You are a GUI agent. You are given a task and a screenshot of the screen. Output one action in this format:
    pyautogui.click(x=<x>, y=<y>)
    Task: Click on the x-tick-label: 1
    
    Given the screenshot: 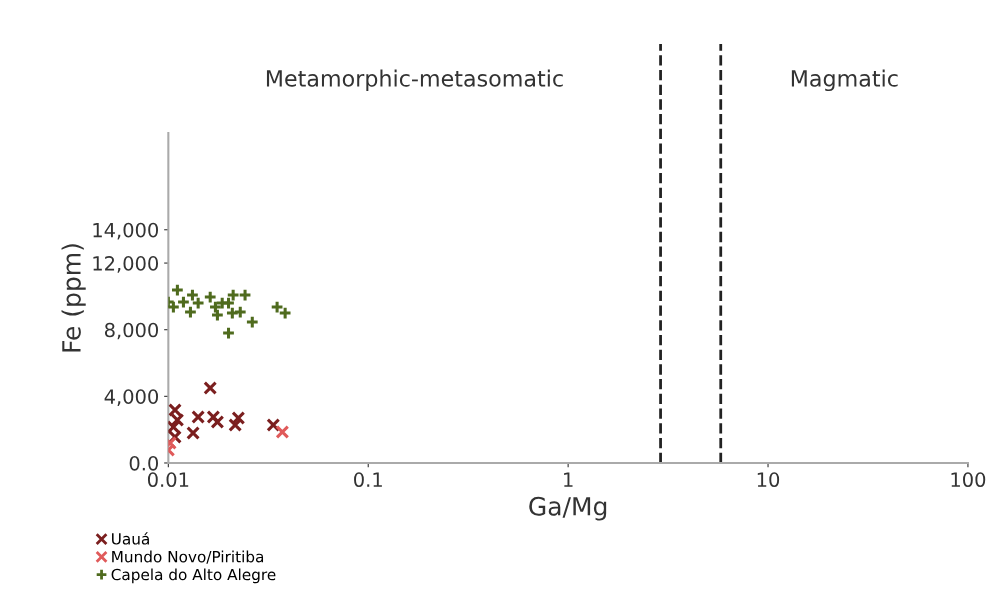 What is the action you would take?
    pyautogui.click(x=568, y=479)
    